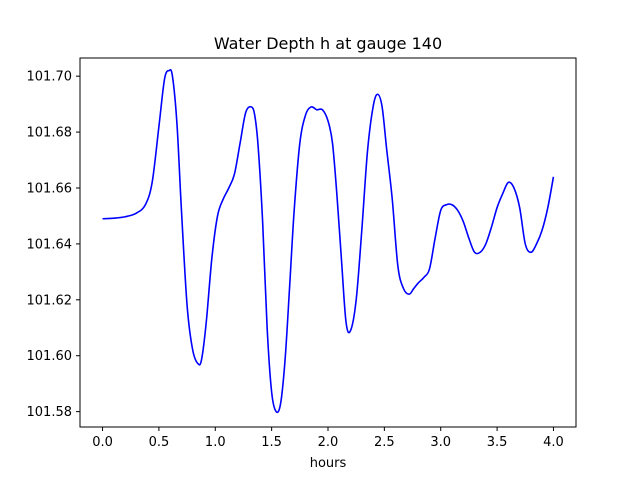  What do you see at coordinates (50, 356) in the screenshot?
I see `y-tick-label: 101.60` at bounding box center [50, 356].